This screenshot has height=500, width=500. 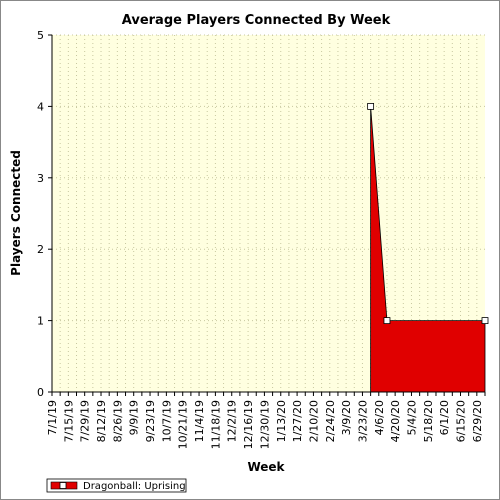 I want to click on x-tick-label: 9/23/19, so click(x=150, y=421).